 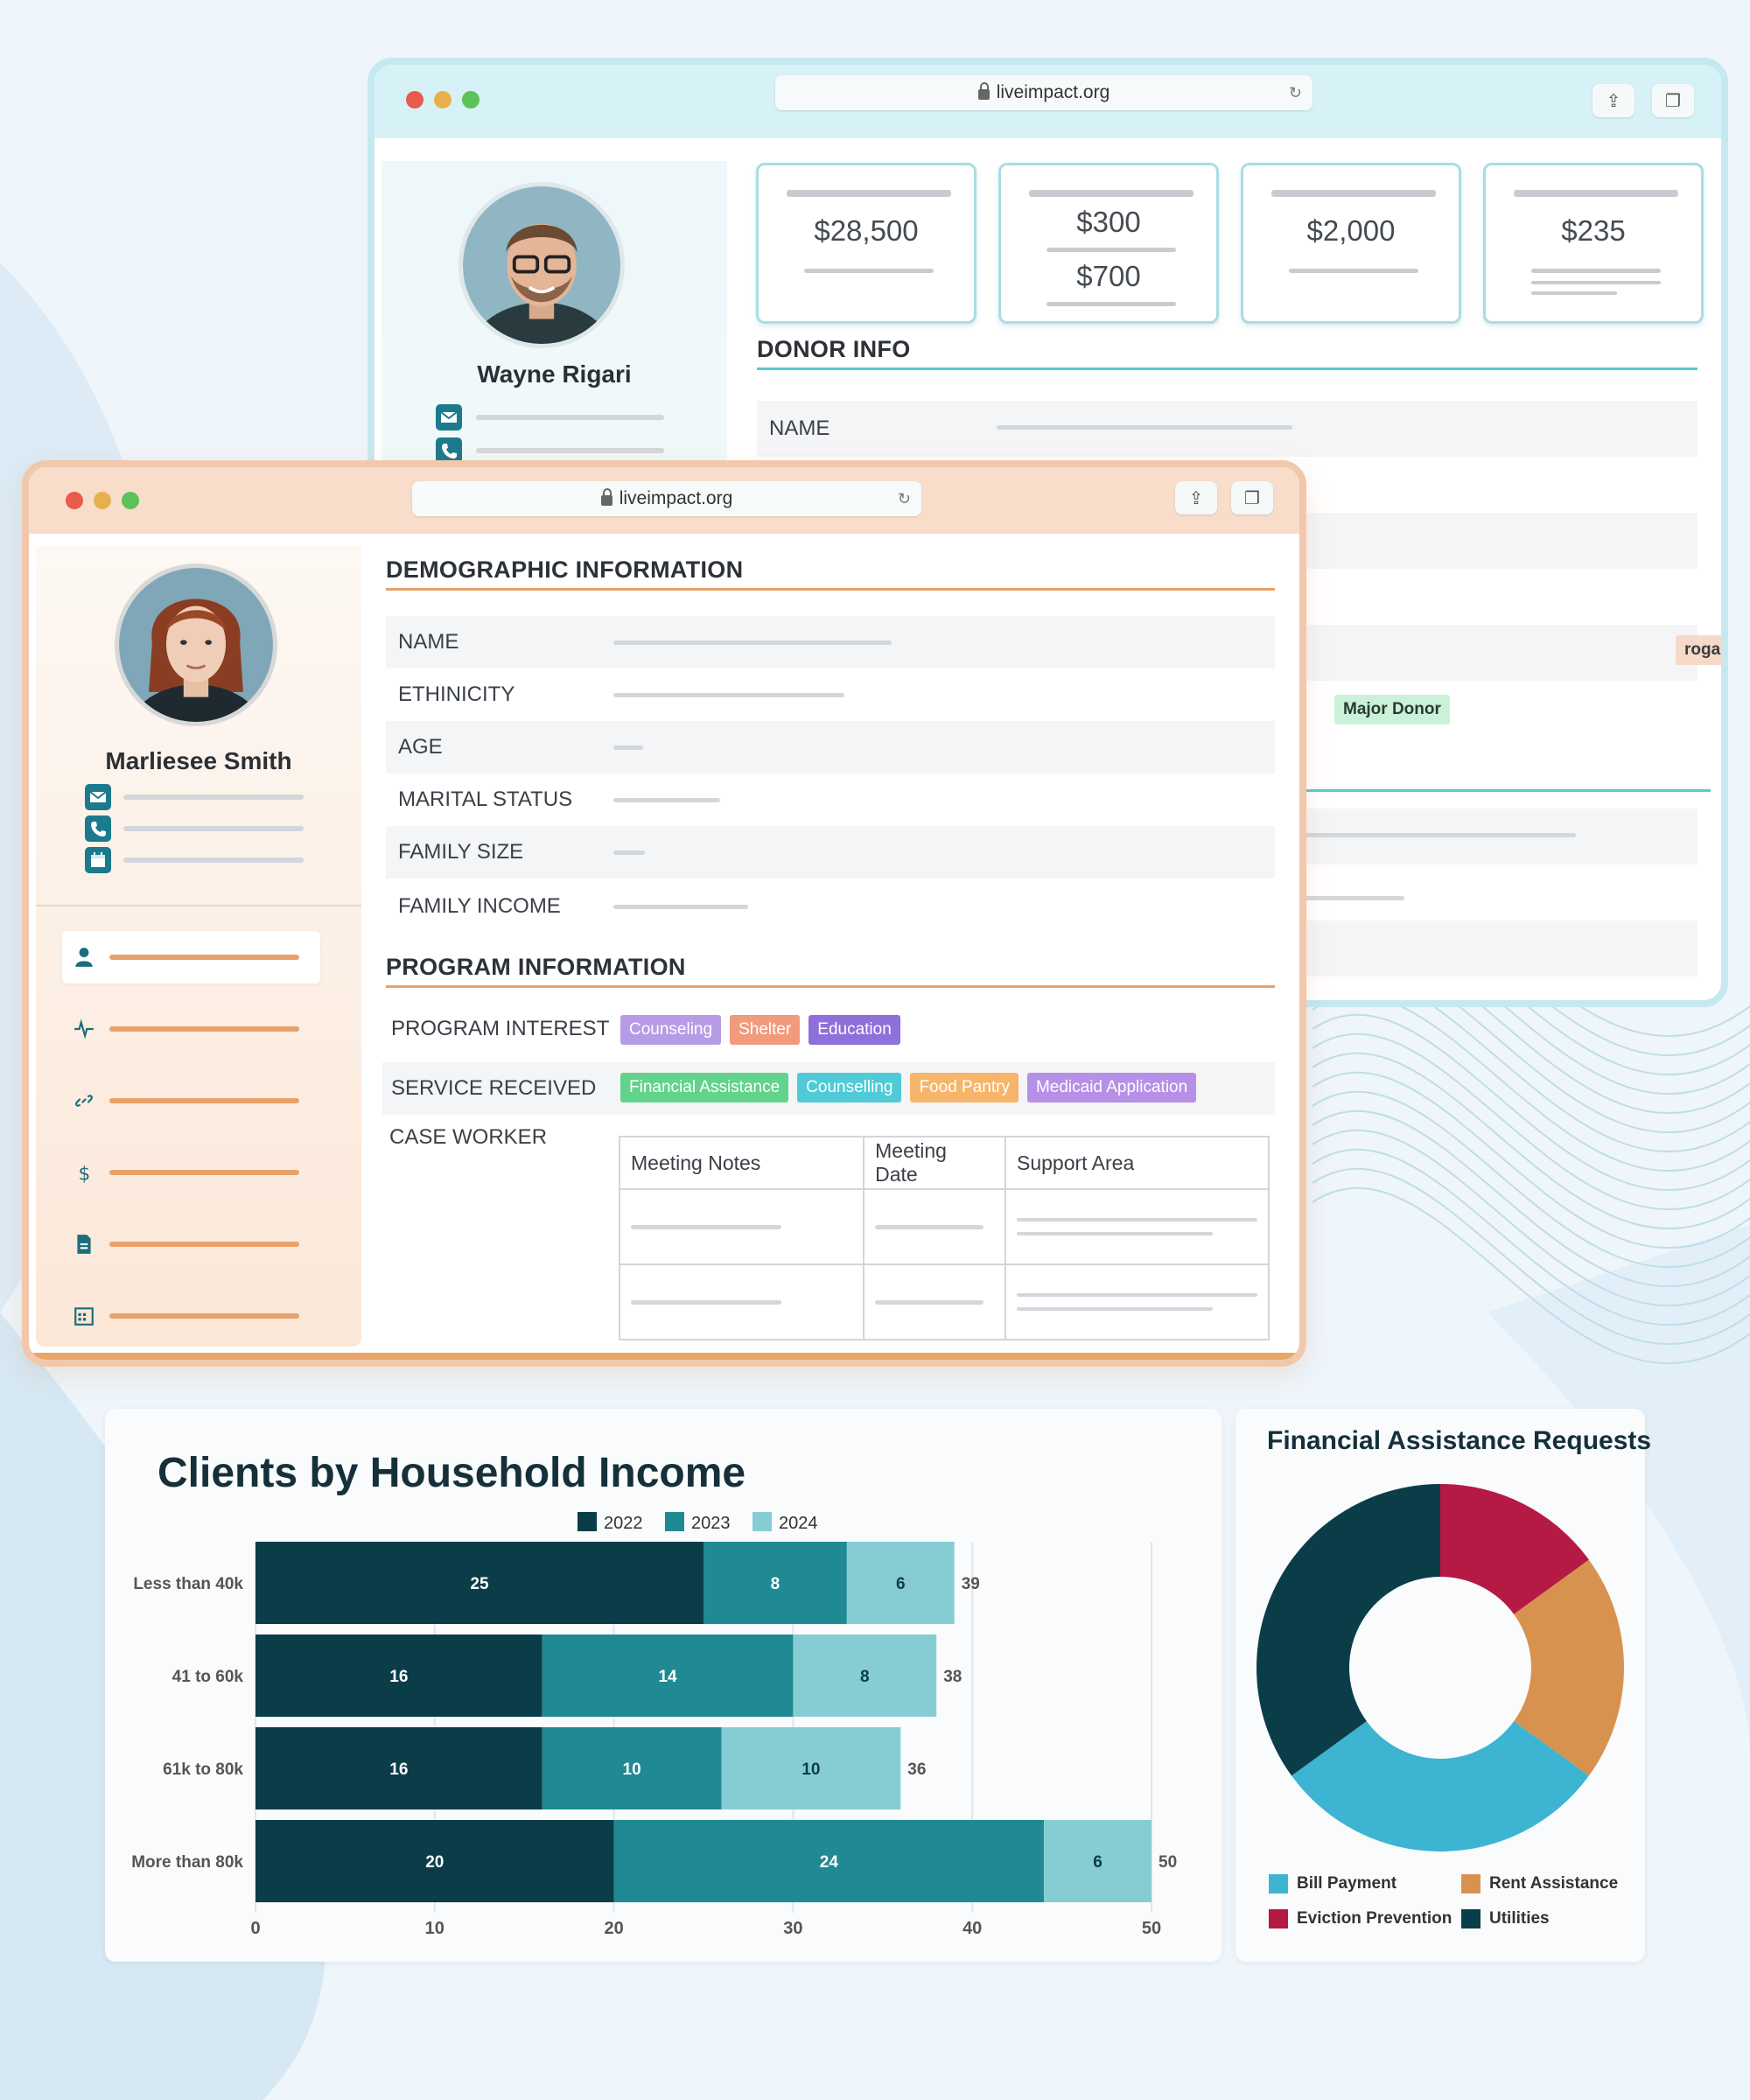 I want to click on tag-education: Education, so click(x=854, y=1030).